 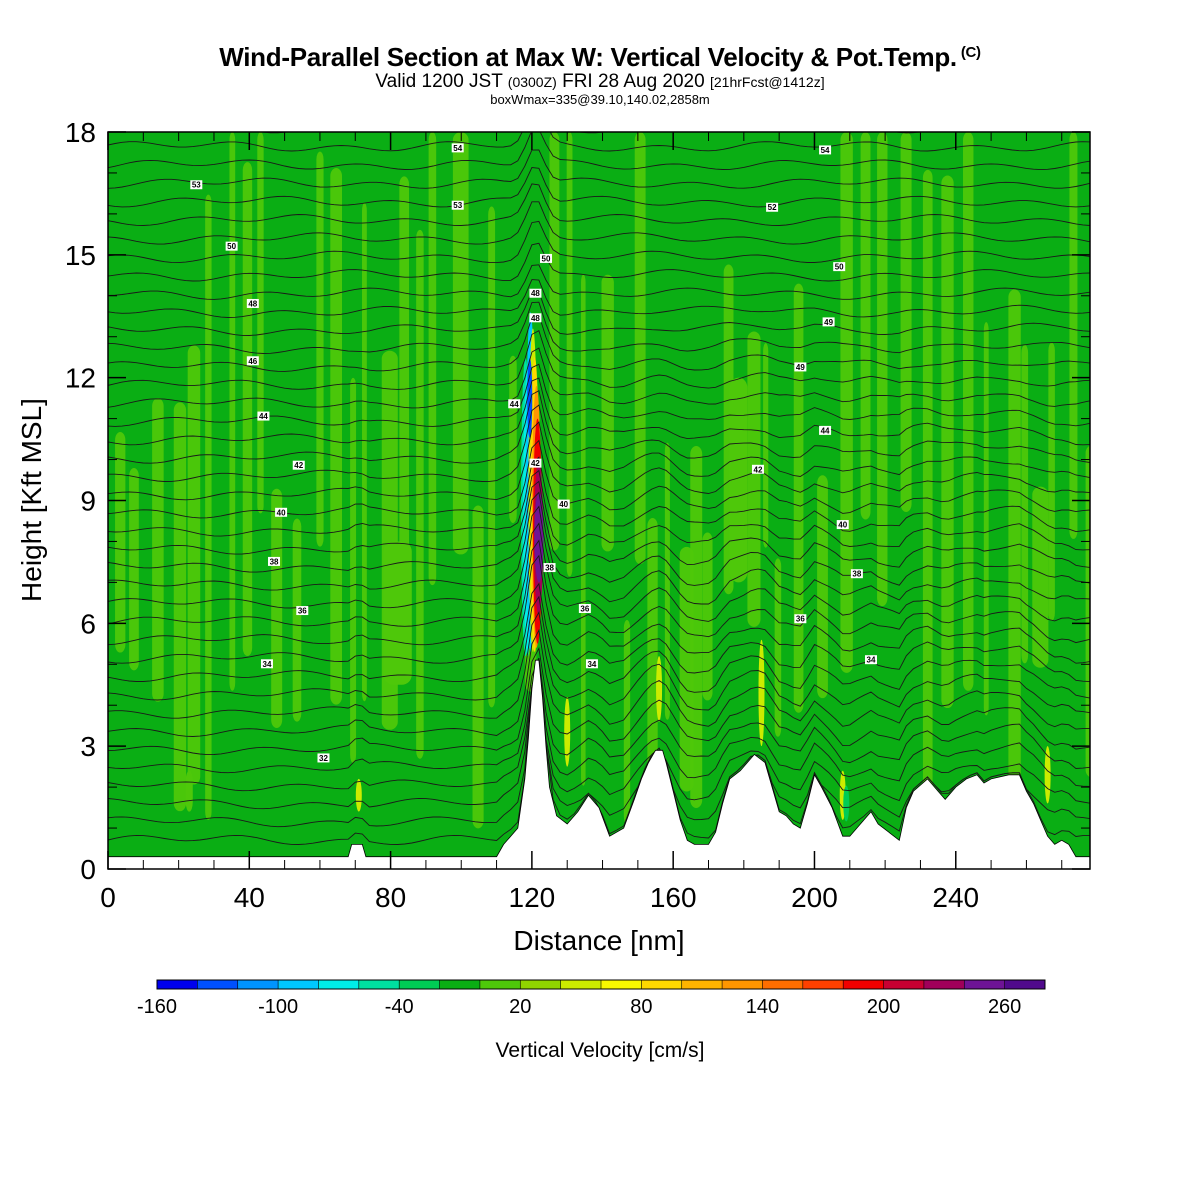 What do you see at coordinates (600, 1050) in the screenshot?
I see `colorbar-title: Vertical Velocity [cm/s]` at bounding box center [600, 1050].